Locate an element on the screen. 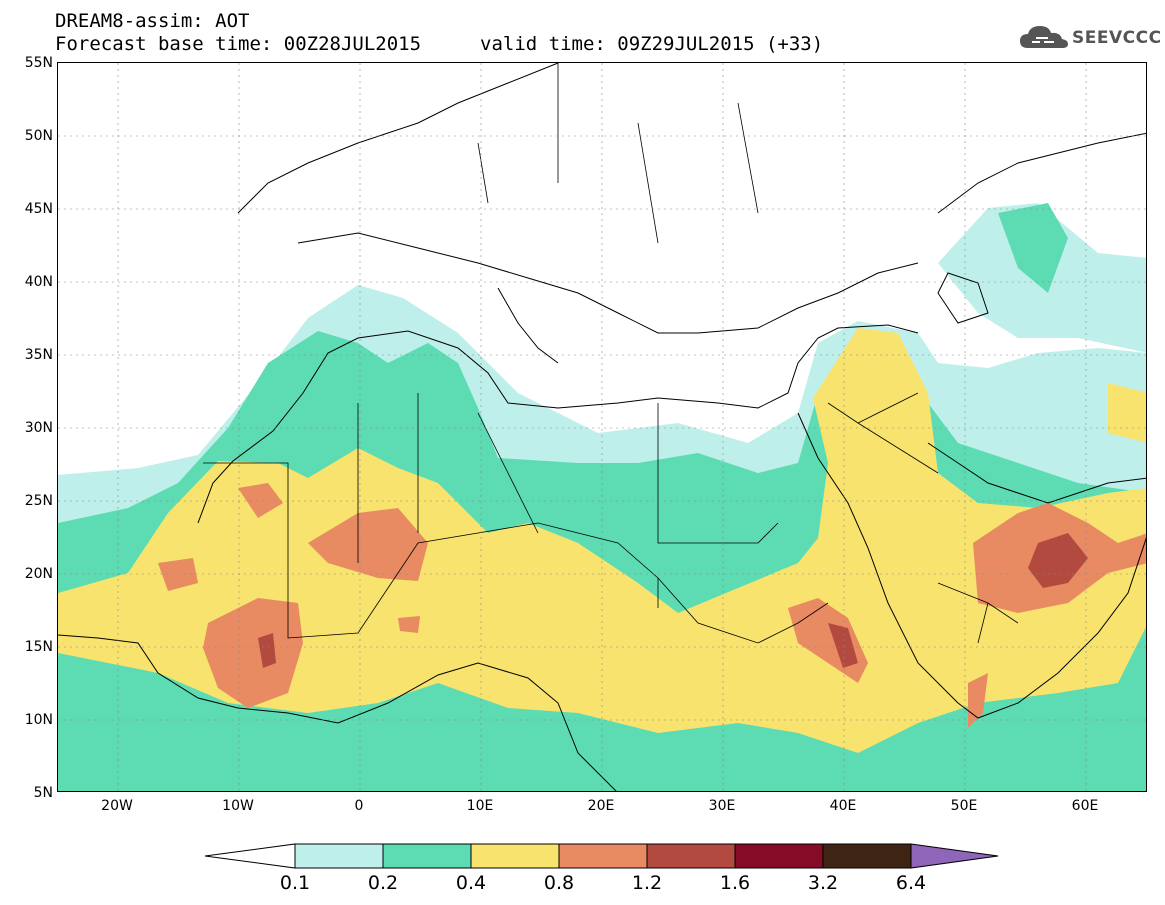  colorbar-label-6.4: 6.4 is located at coordinates (911, 883).